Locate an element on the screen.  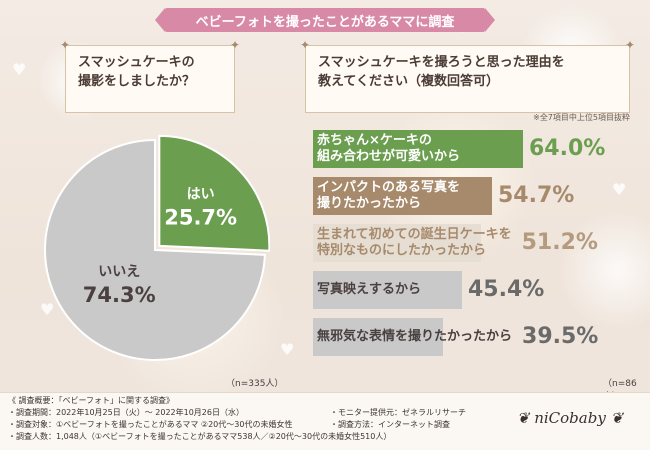
left-question-line: スマッシュケーキの is located at coordinates (136, 62).